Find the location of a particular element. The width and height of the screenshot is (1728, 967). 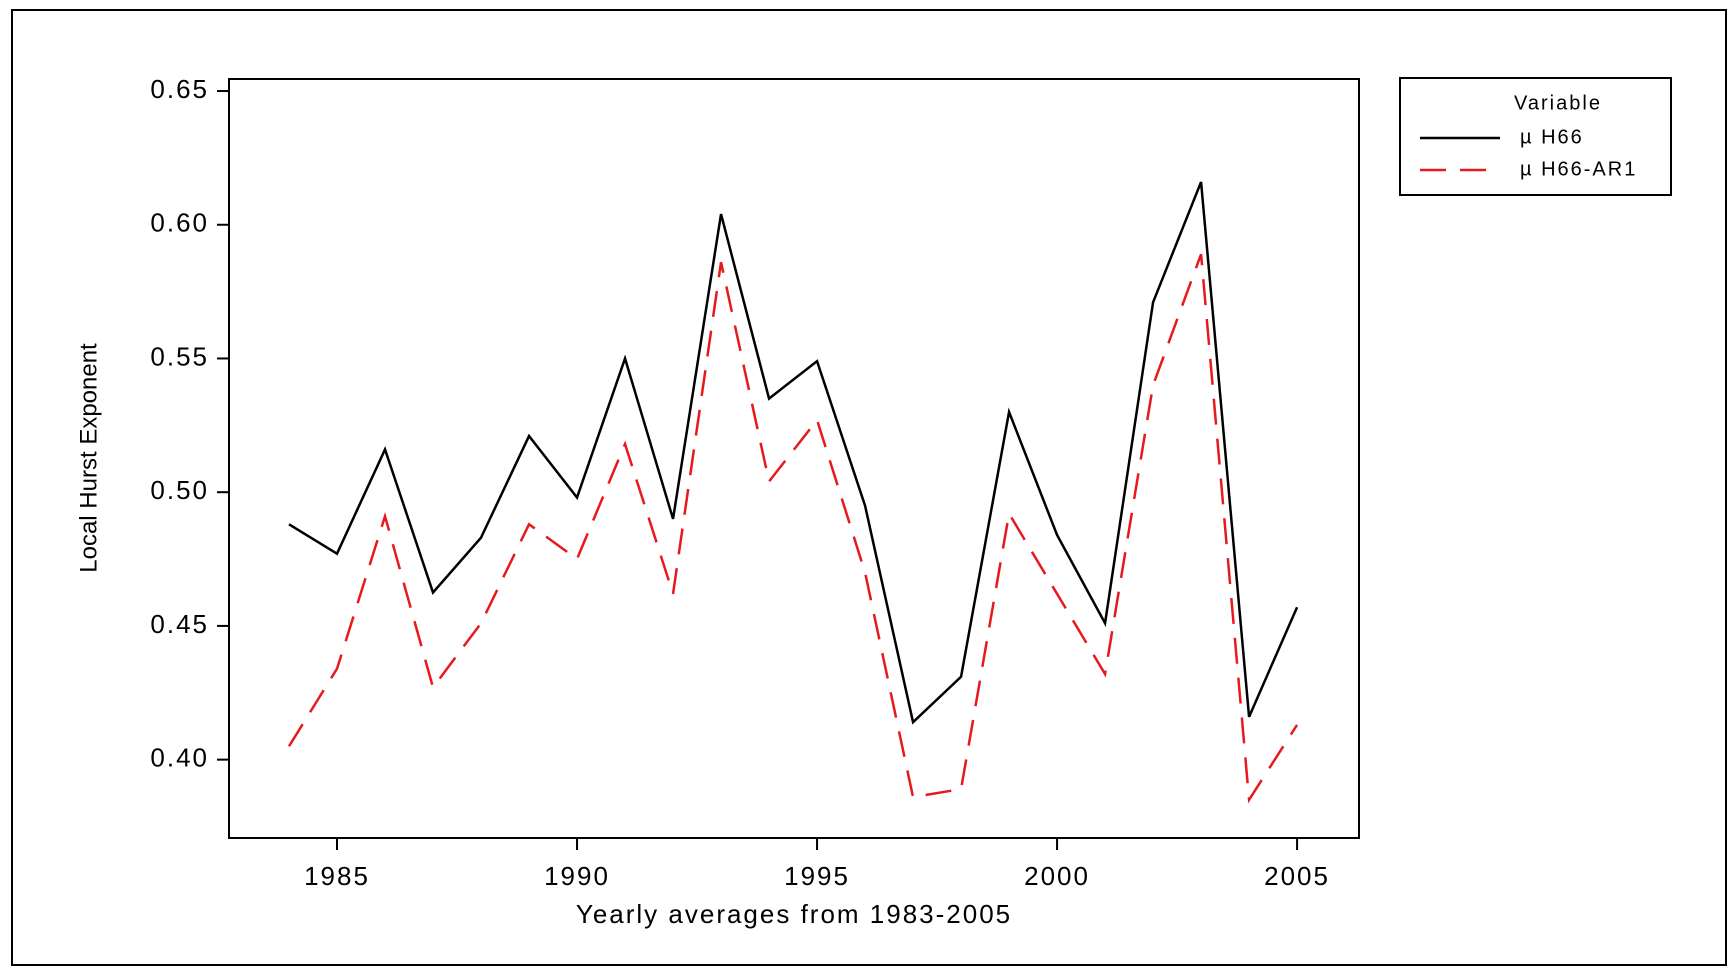

y-tick-label: 0.60 is located at coordinates (179, 223).